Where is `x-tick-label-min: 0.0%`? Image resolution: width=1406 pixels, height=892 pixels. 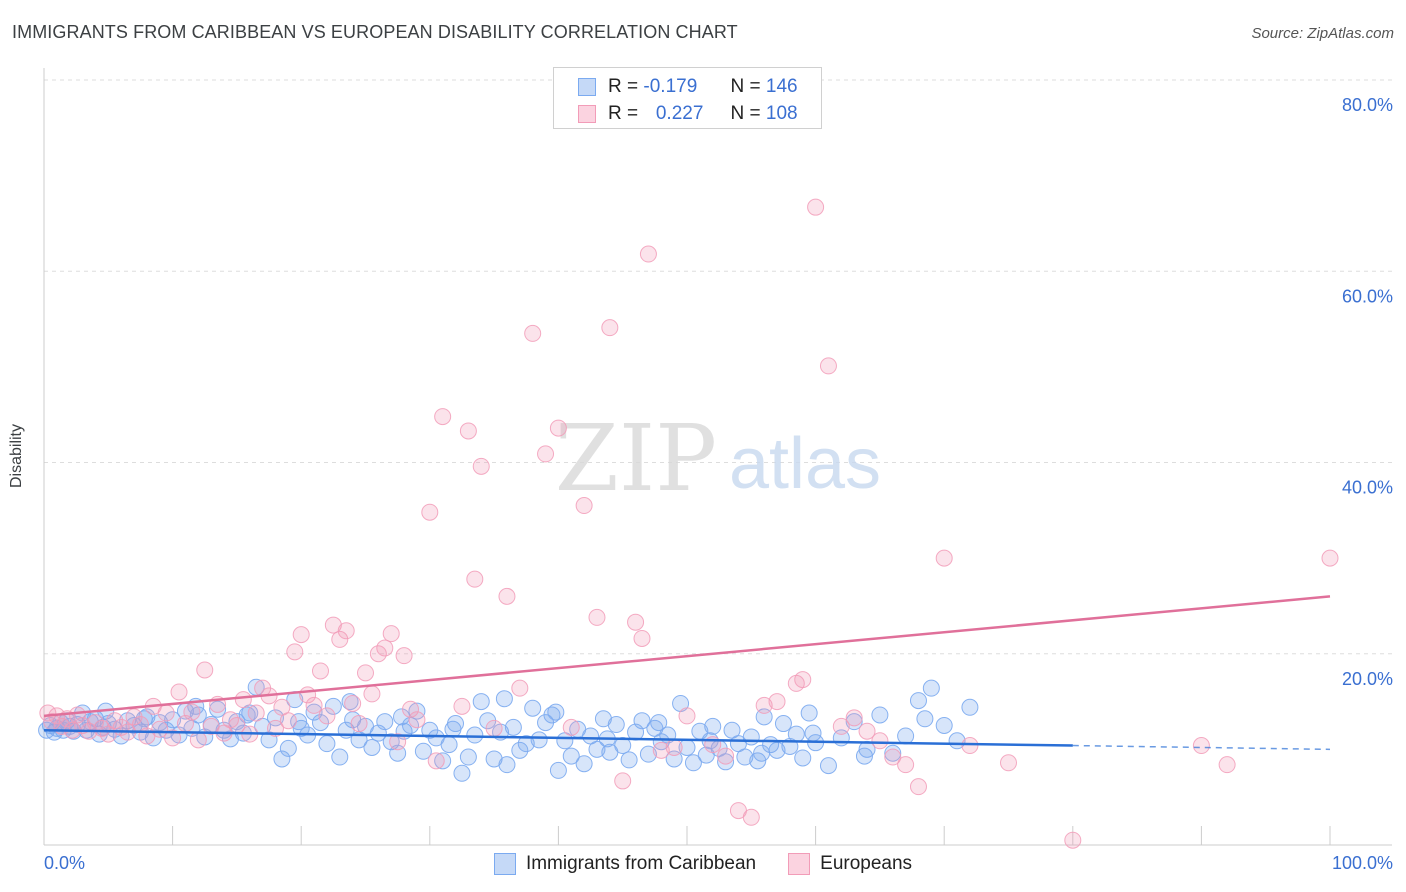 x-tick-label-min: 0.0% is located at coordinates (64, 863).